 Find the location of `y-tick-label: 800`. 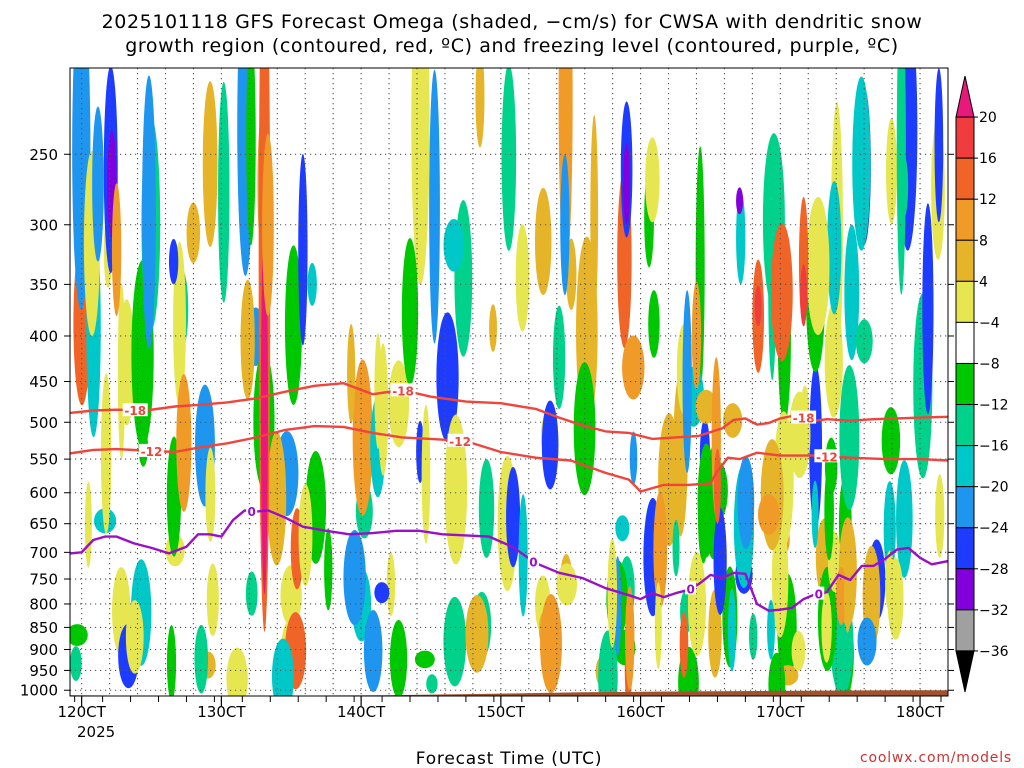

y-tick-label: 800 is located at coordinates (43, 604).